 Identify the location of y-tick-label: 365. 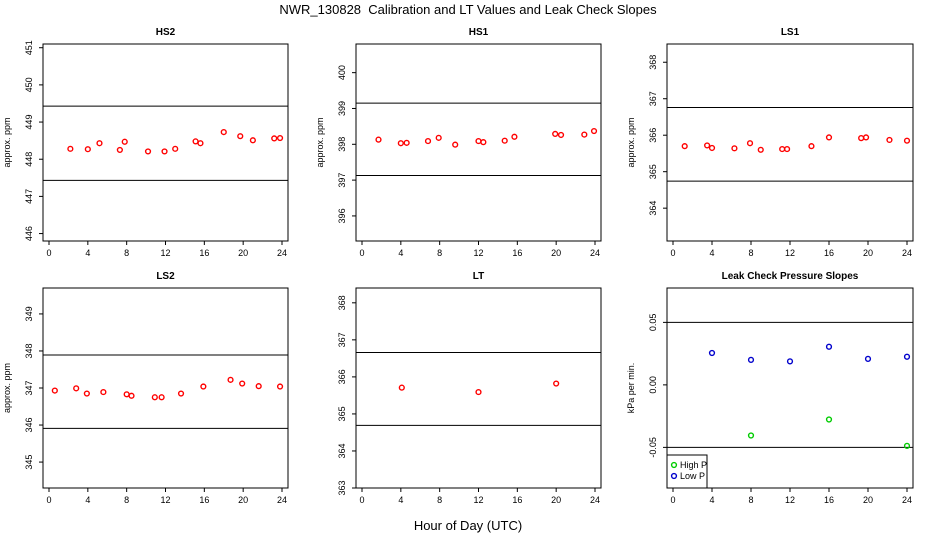
(342, 413).